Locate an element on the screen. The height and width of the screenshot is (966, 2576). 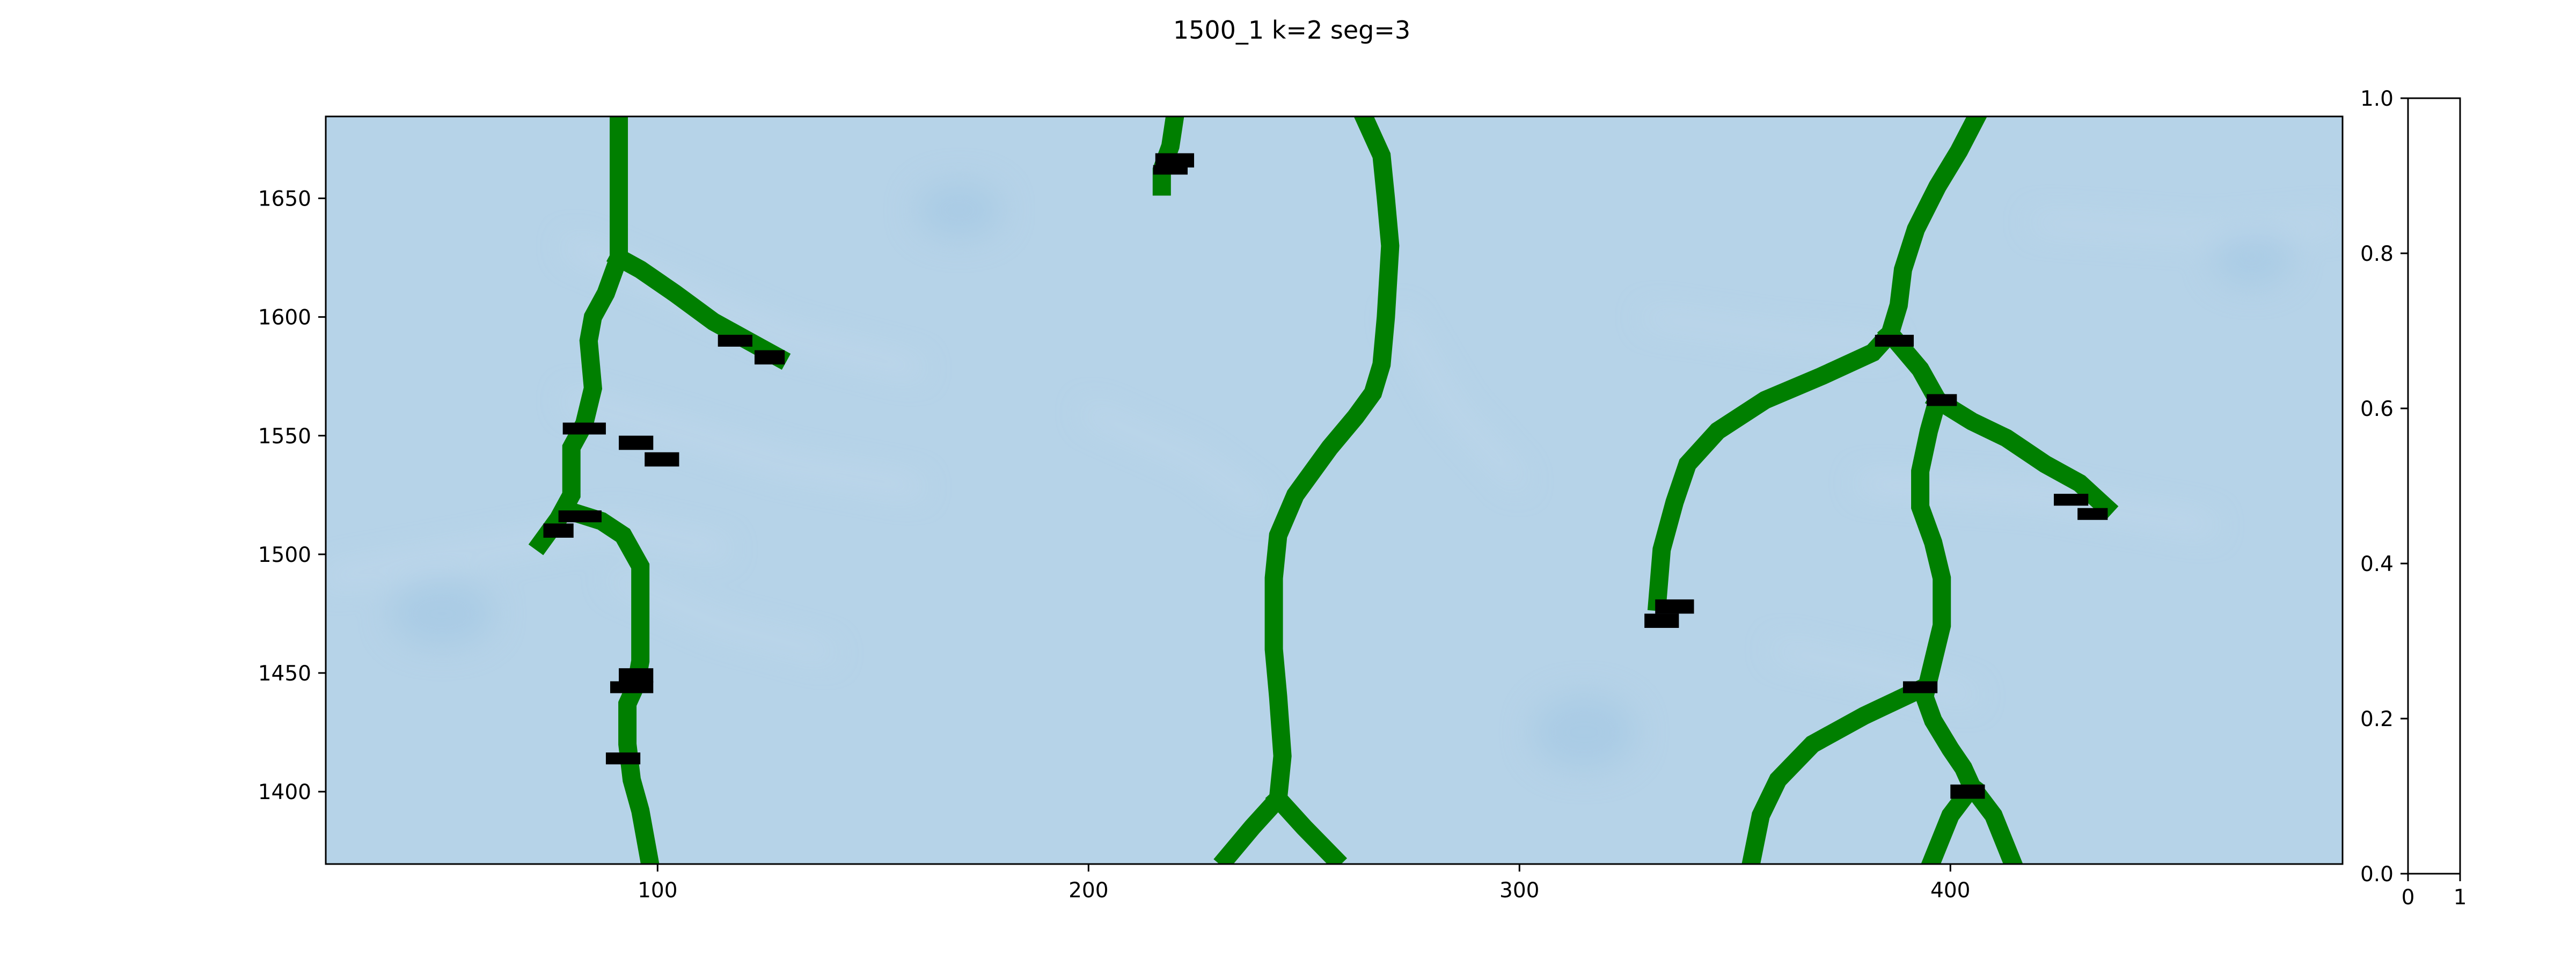
y-tick-label: 1550 is located at coordinates (284, 437).